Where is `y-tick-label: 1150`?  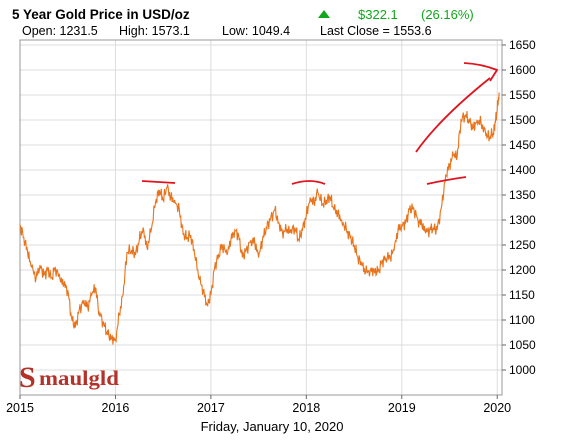 y-tick-label: 1150 is located at coordinates (522, 295).